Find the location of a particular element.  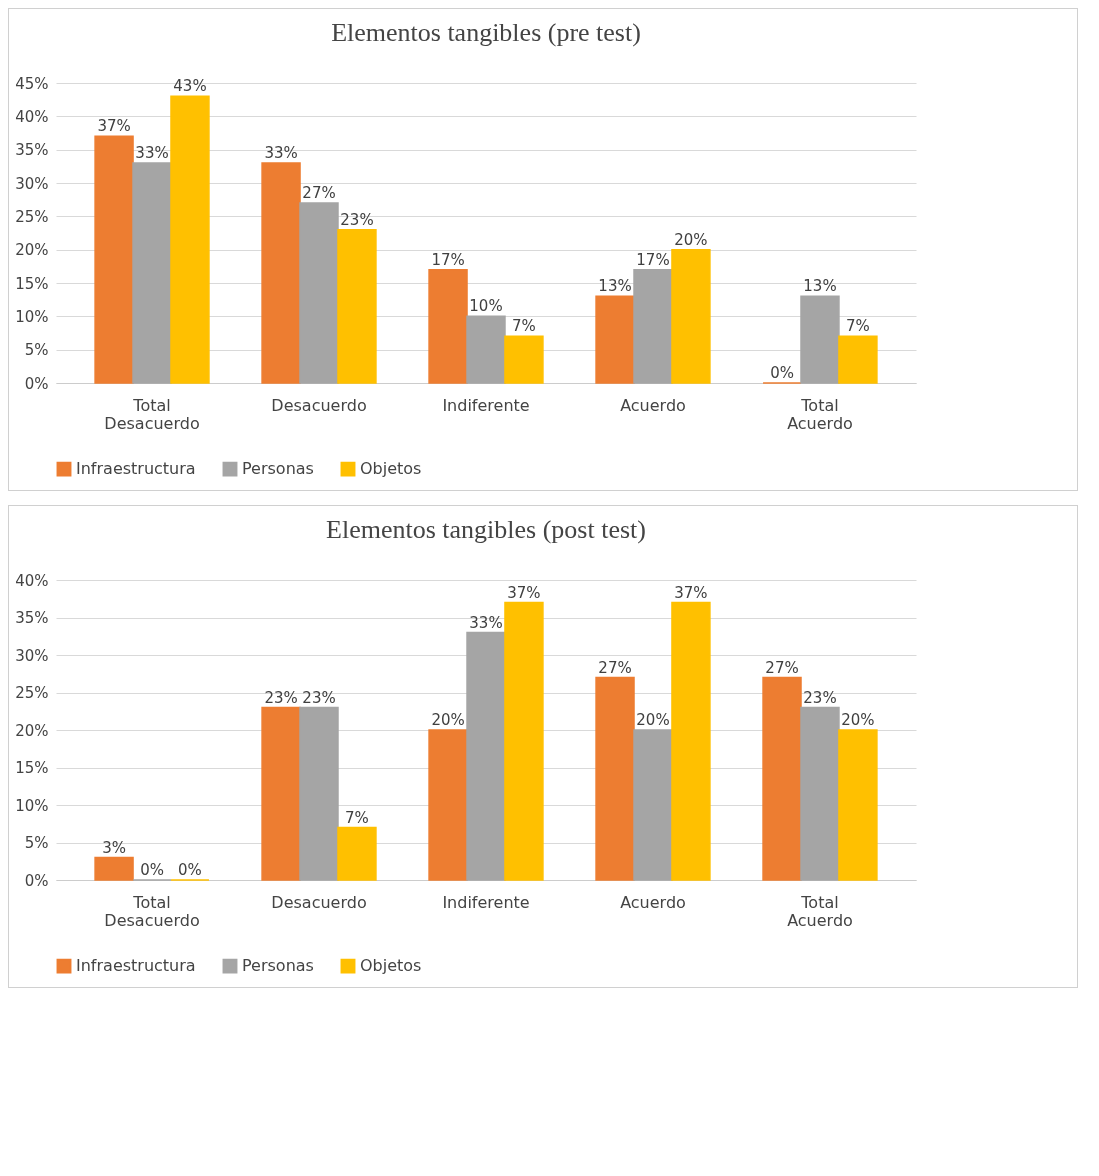

y-tick-label: 45% is located at coordinates (32, 83).